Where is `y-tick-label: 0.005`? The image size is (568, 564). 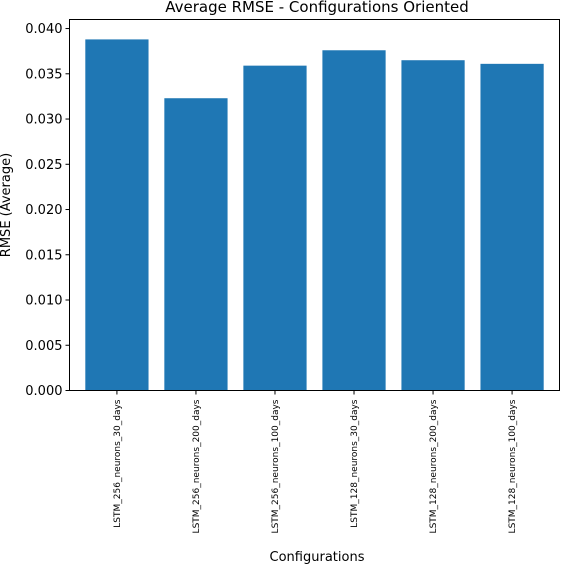
y-tick-label: 0.005 is located at coordinates (43, 346).